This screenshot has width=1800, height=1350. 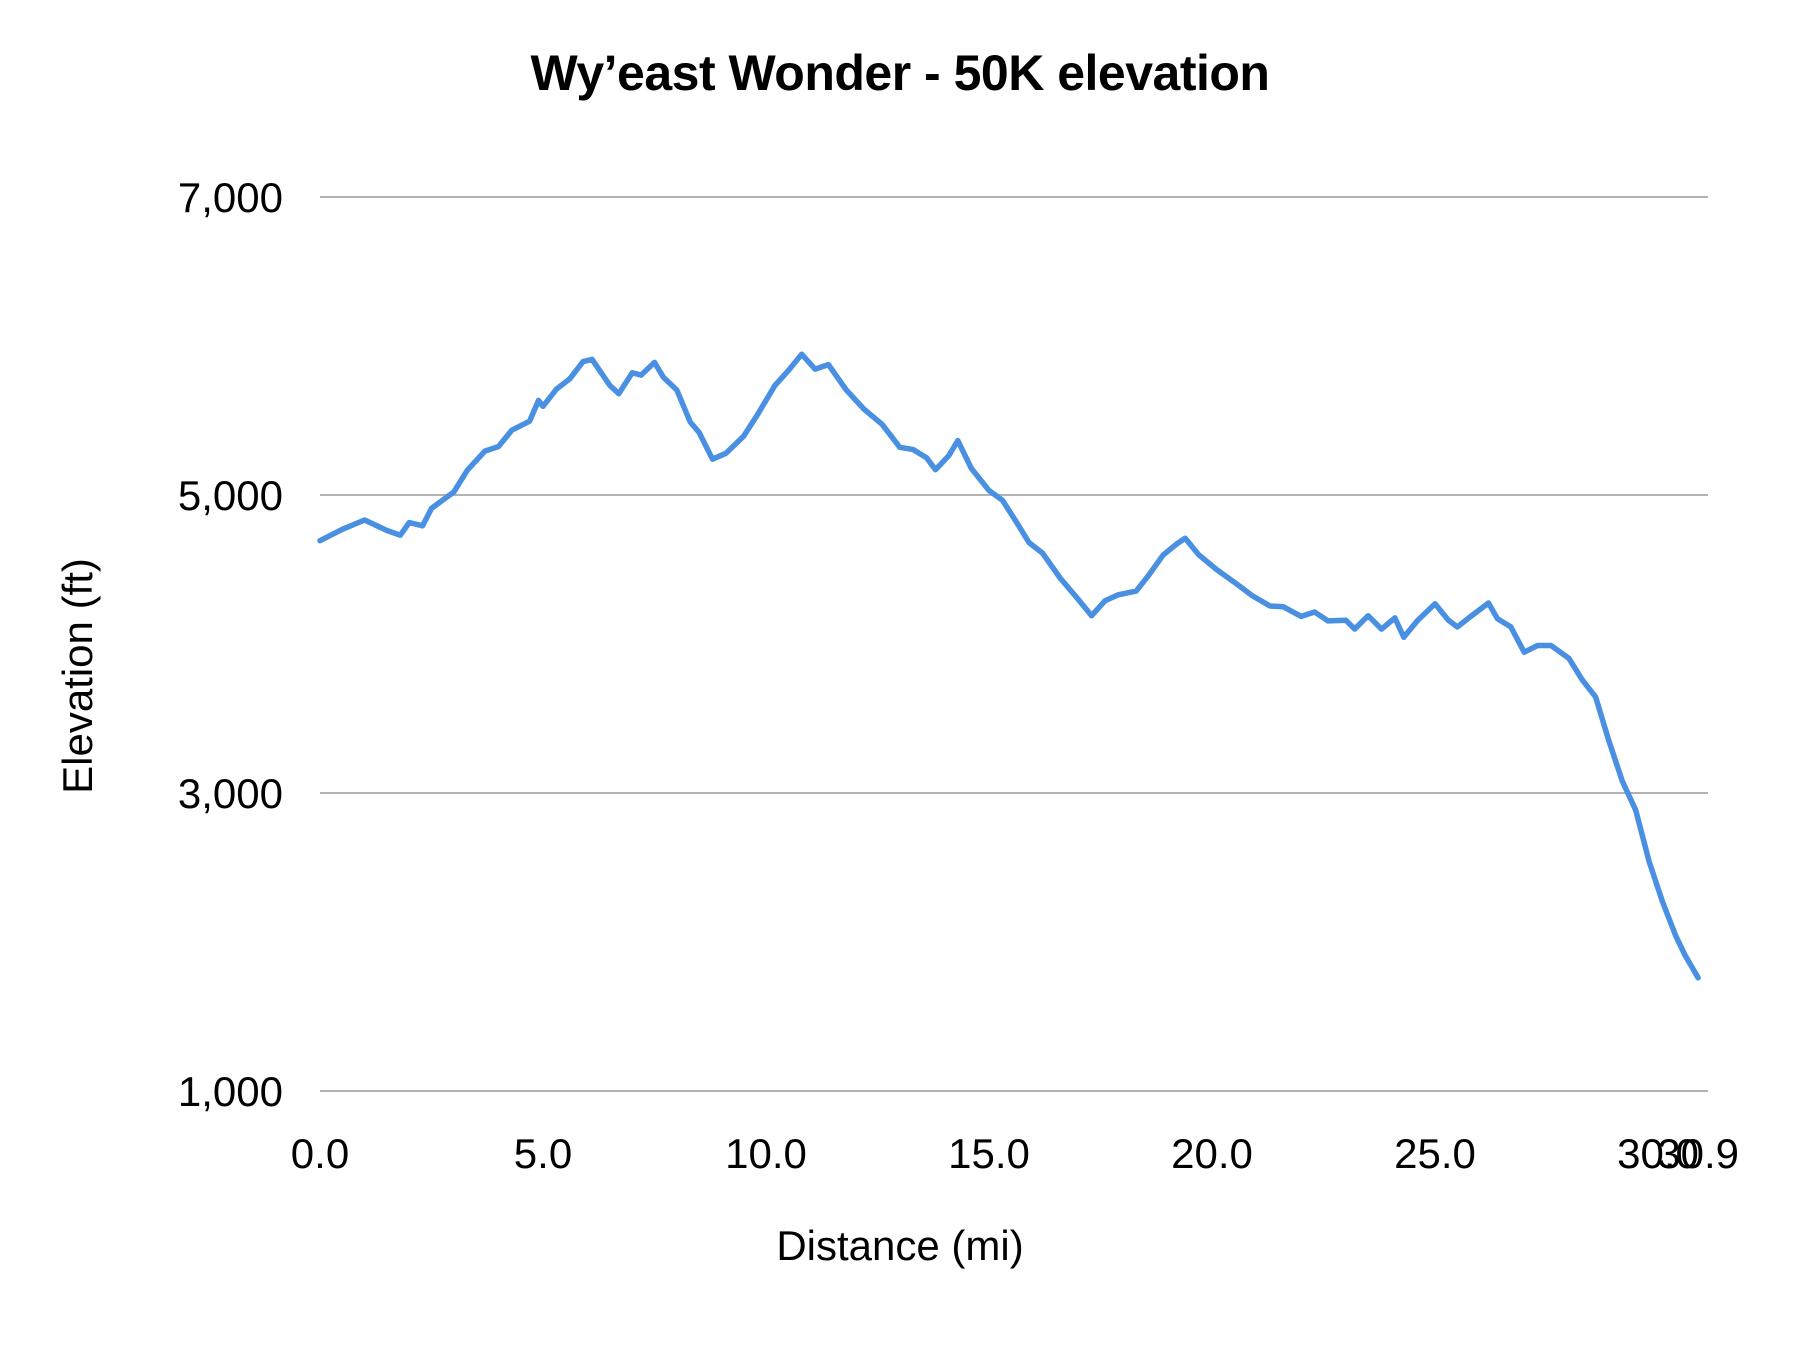 I want to click on x-tick-label: 5.0, so click(x=543, y=1153).